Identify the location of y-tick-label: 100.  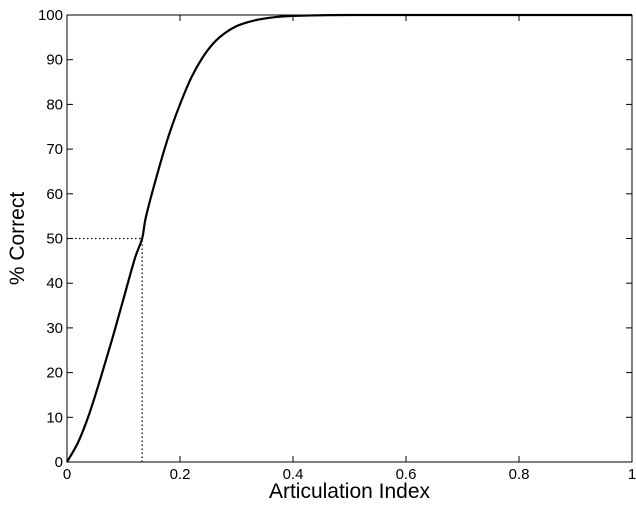
(50, 15).